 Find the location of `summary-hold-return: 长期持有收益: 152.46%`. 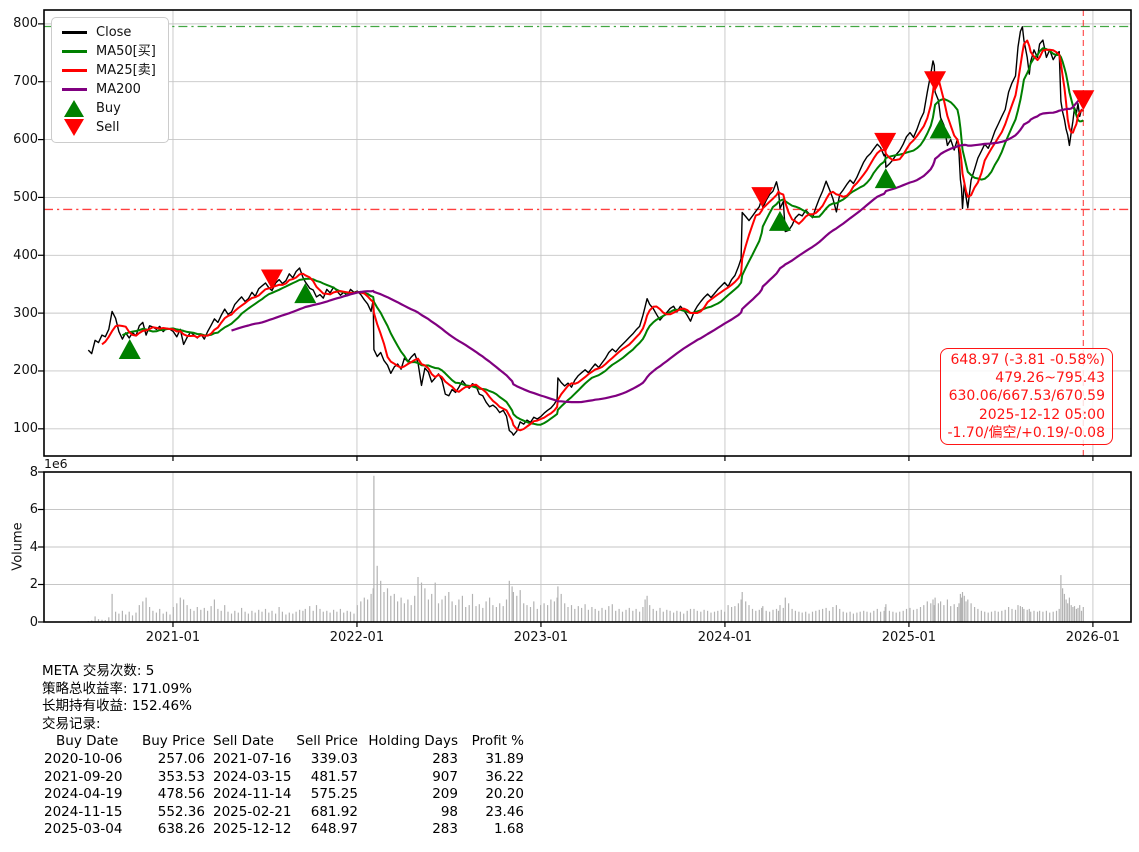

summary-hold-return: 长期持有收益: 152.46% is located at coordinates (117, 706).